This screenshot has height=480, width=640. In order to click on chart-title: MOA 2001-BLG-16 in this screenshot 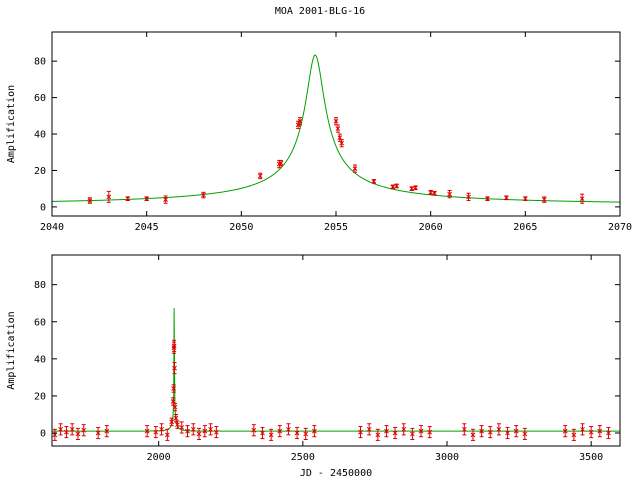, I will do `click(320, 11)`.